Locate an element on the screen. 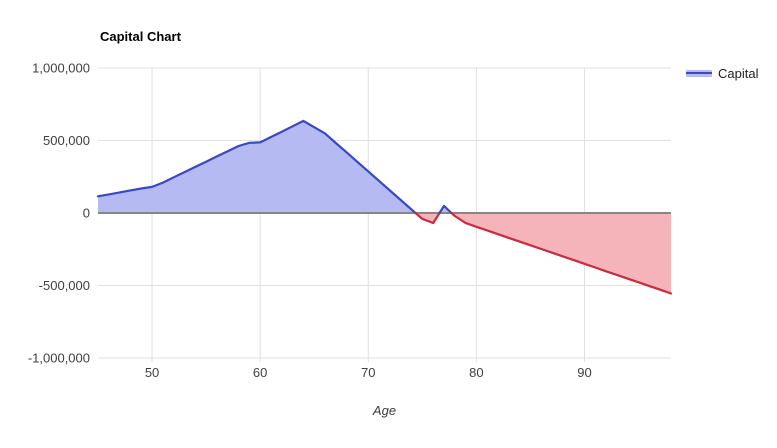  x-tick-label: 90 is located at coordinates (584, 372).